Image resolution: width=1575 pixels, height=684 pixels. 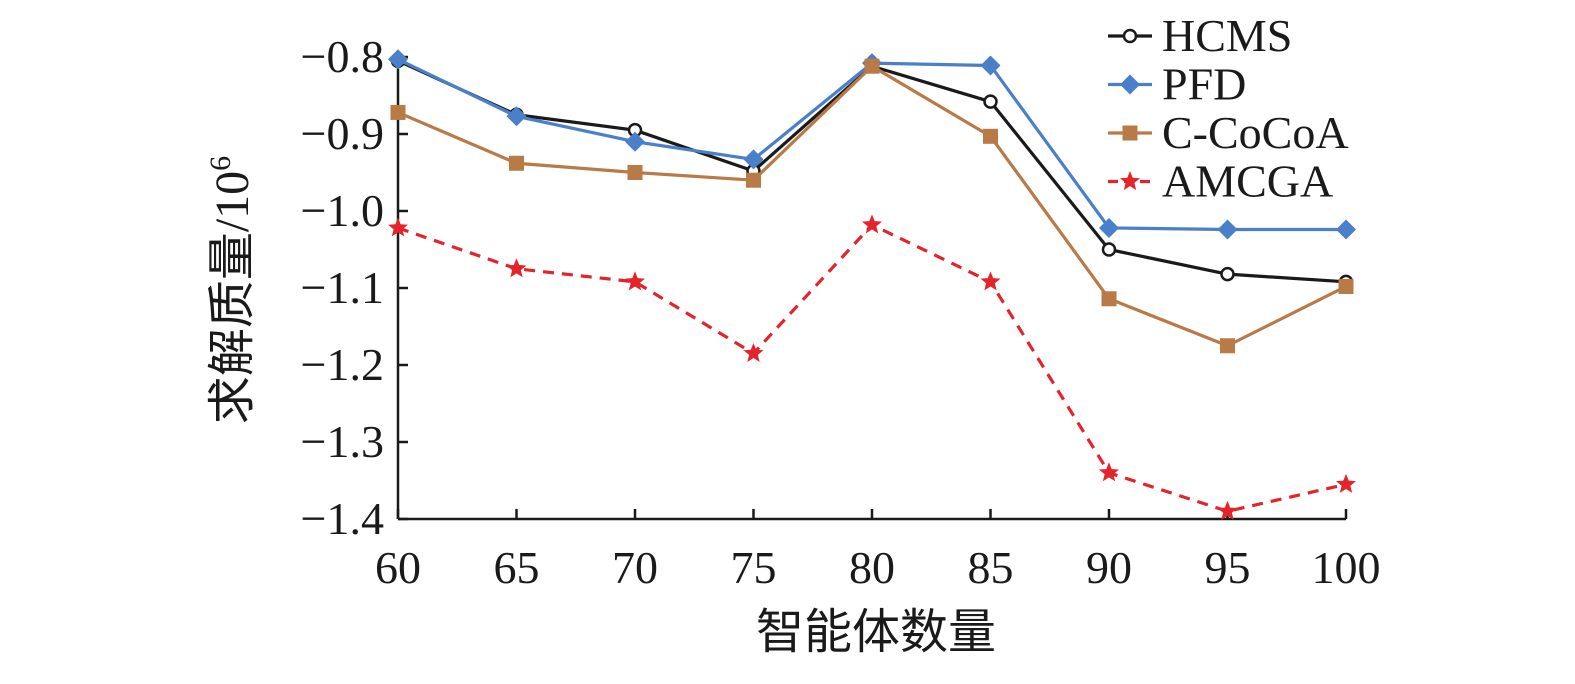 I want to click on x-tick-label: 75, so click(x=754, y=567).